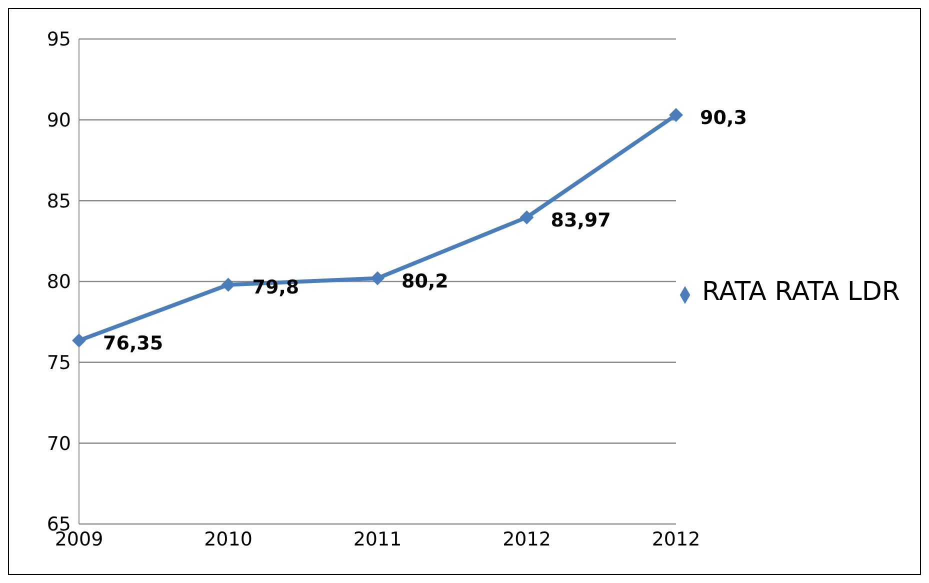 The width and height of the screenshot is (929, 583). I want to click on data-label: 83,97, so click(580, 220).